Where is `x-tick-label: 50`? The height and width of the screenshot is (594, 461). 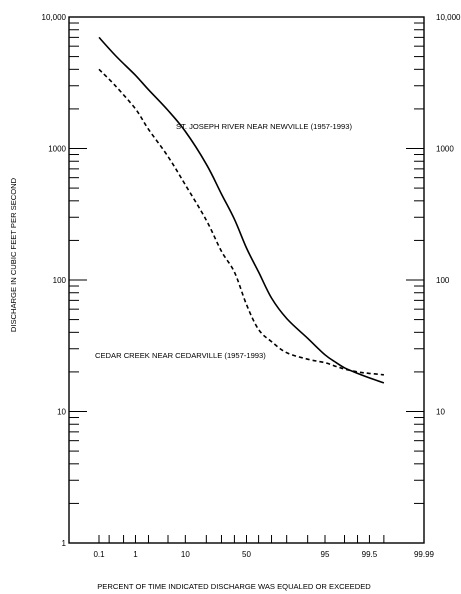 x-tick-label: 50 is located at coordinates (246, 554).